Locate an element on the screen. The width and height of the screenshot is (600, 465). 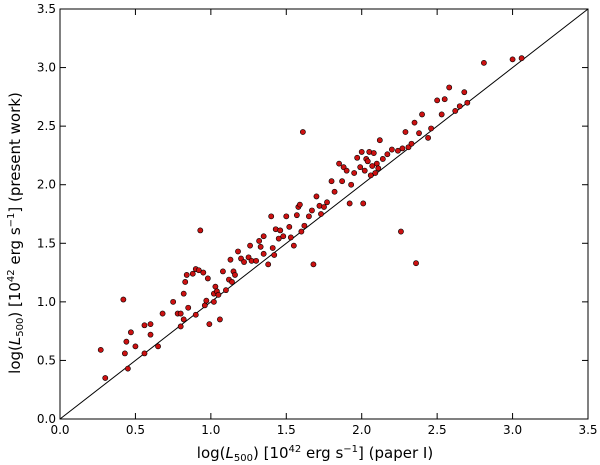
y-axis-title-exp2: −1 is located at coordinates (11, 220).